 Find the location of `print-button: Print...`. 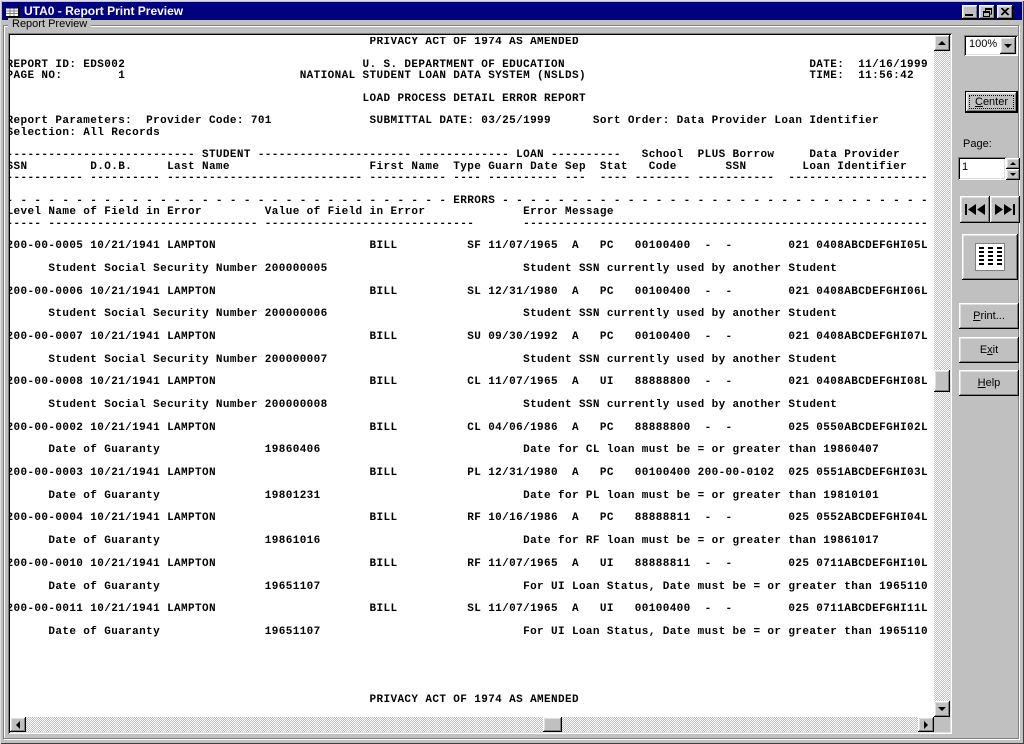

print-button: Print... is located at coordinates (989, 316).